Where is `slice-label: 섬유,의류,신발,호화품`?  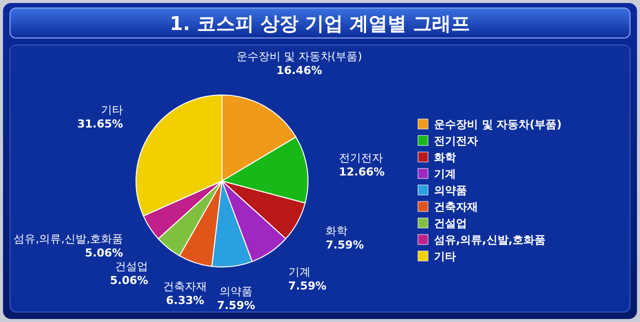
slice-label: 섬유,의류,신발,호화품 is located at coordinates (69, 239).